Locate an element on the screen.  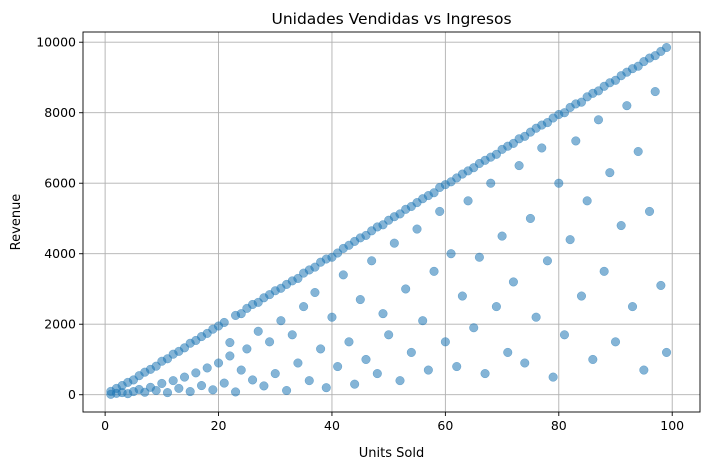
x-tick-label: 80 is located at coordinates (559, 425).